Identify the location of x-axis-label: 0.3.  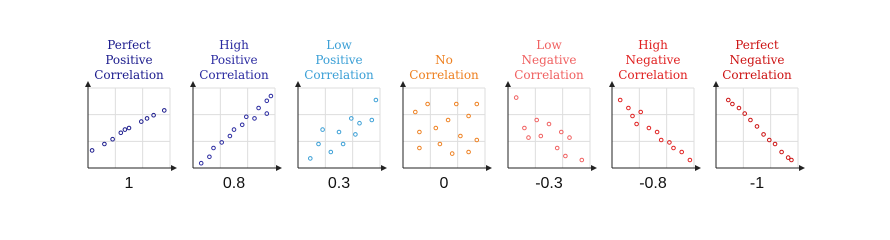
(339, 183).